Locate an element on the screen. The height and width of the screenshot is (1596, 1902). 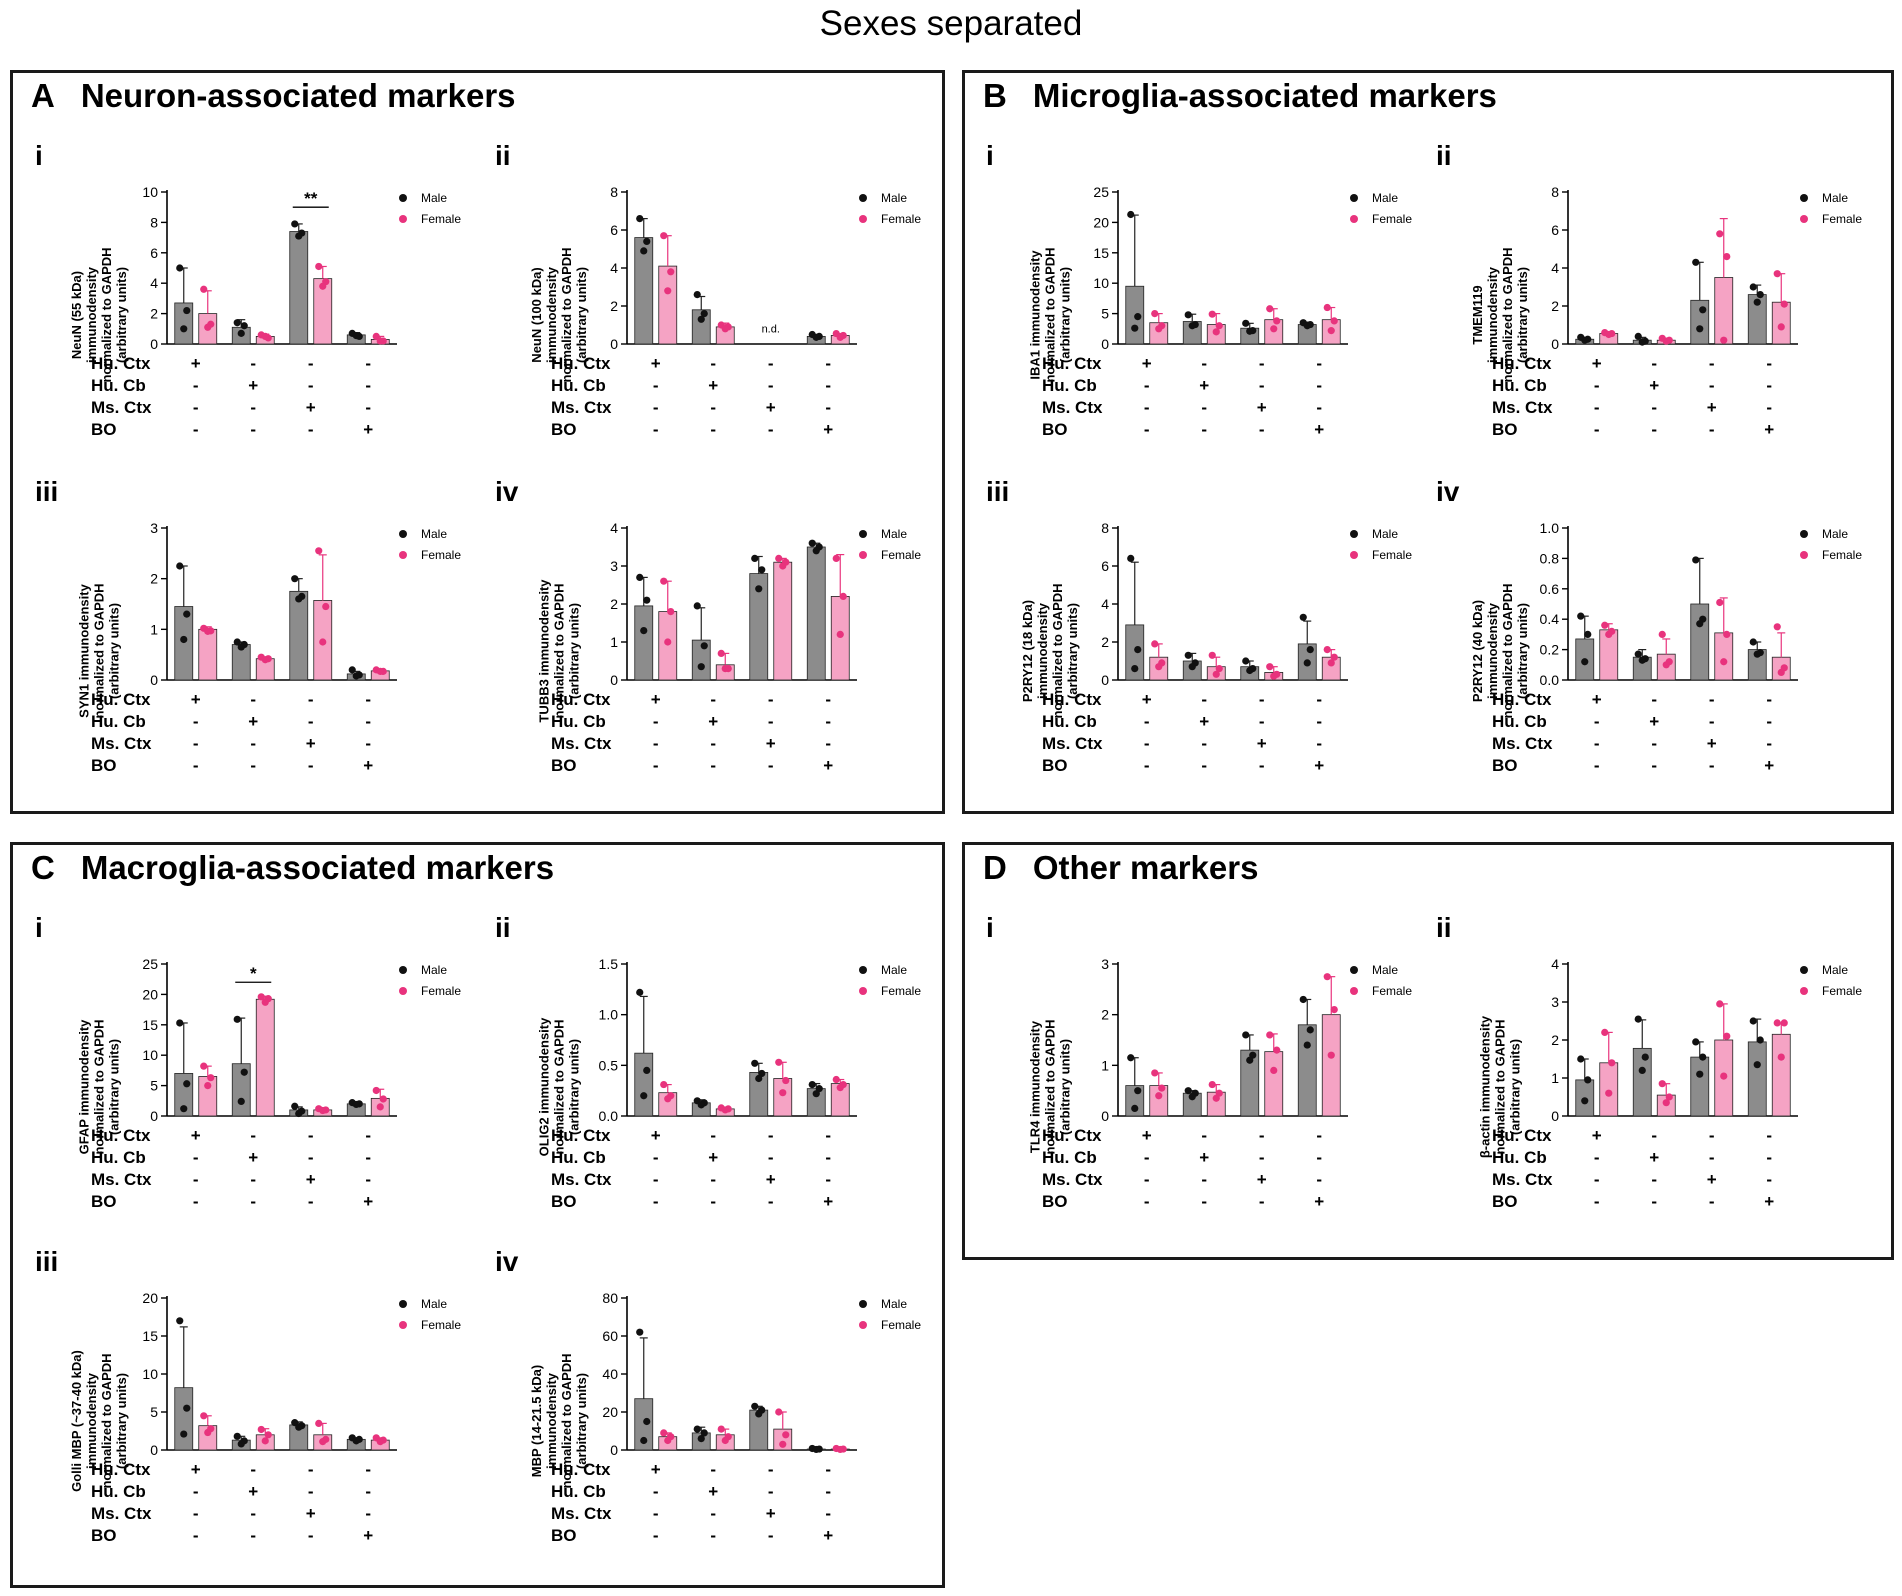
condition-row: Ms. Ctx - - + - is located at coordinates (291, 1181).